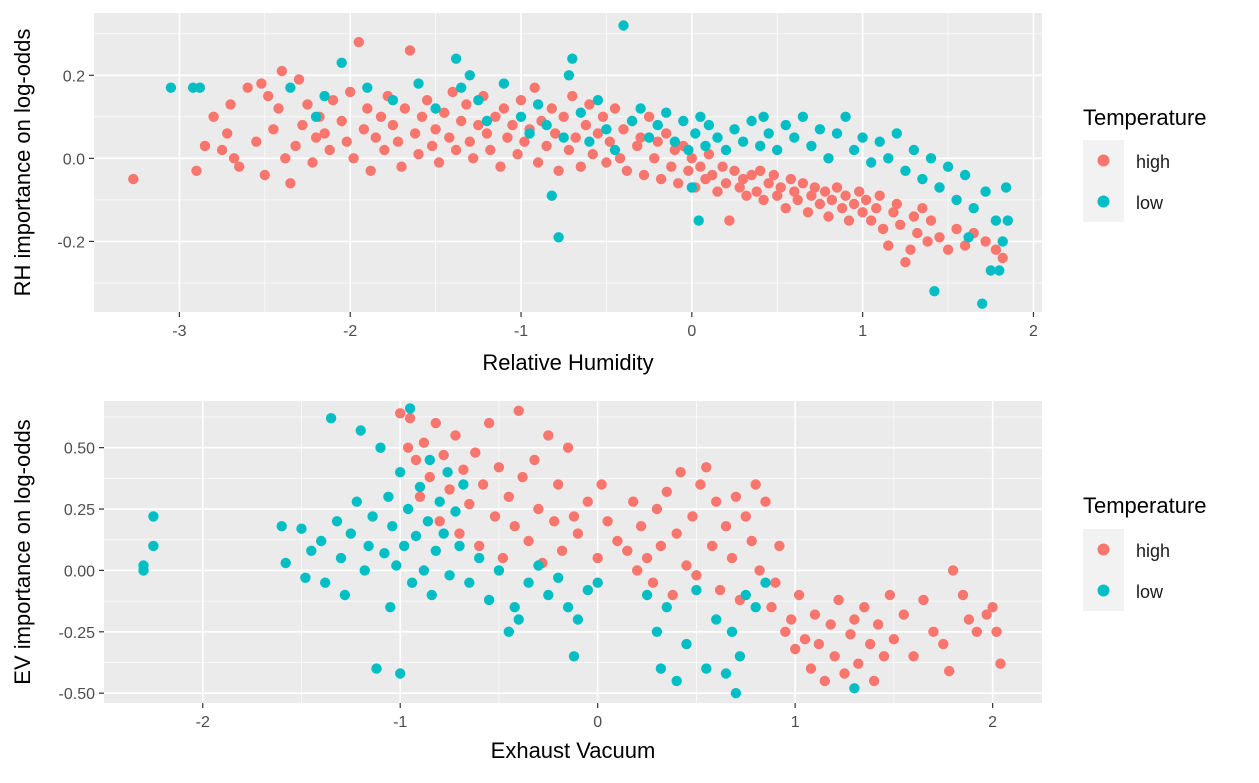  I want to click on x-axis-title: Relative Humidity, so click(567, 362).